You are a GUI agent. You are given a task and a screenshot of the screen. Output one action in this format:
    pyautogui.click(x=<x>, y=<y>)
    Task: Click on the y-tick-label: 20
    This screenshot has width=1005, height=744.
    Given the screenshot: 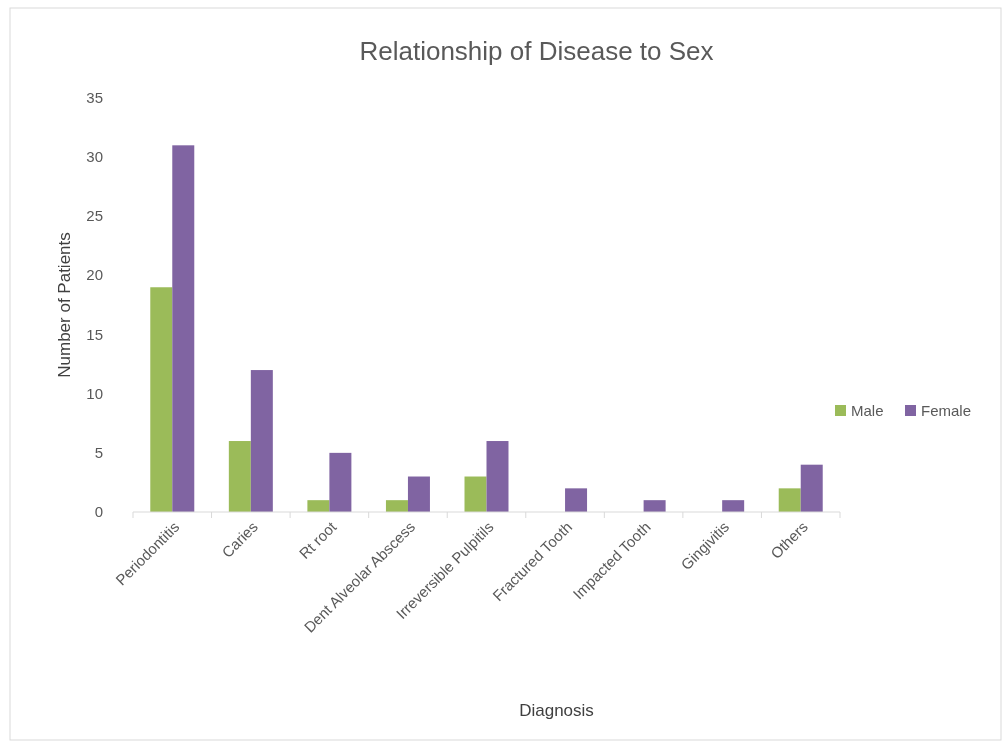 What is the action you would take?
    pyautogui.click(x=94, y=275)
    